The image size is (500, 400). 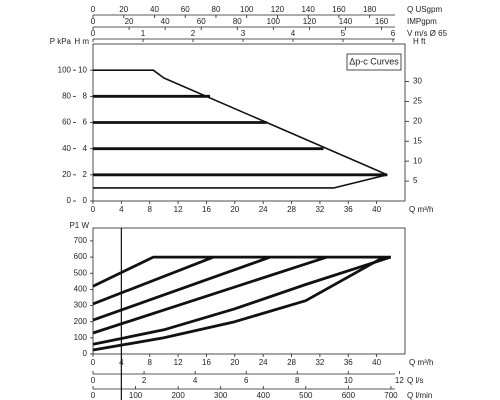 I want to click on legend-box, so click(x=374, y=62).